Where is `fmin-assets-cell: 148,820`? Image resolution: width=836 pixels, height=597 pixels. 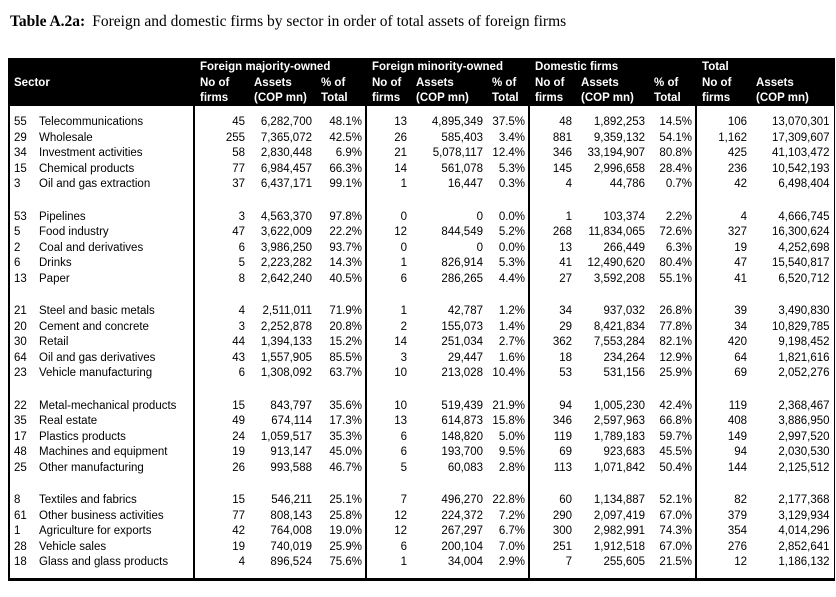
fmin-assets-cell: 148,820 is located at coordinates (462, 436).